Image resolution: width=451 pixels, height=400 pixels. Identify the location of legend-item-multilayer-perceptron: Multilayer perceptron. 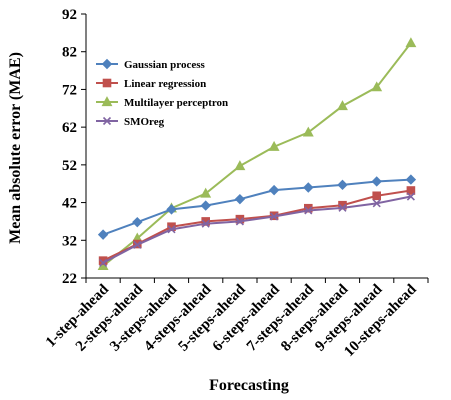
(162, 102).